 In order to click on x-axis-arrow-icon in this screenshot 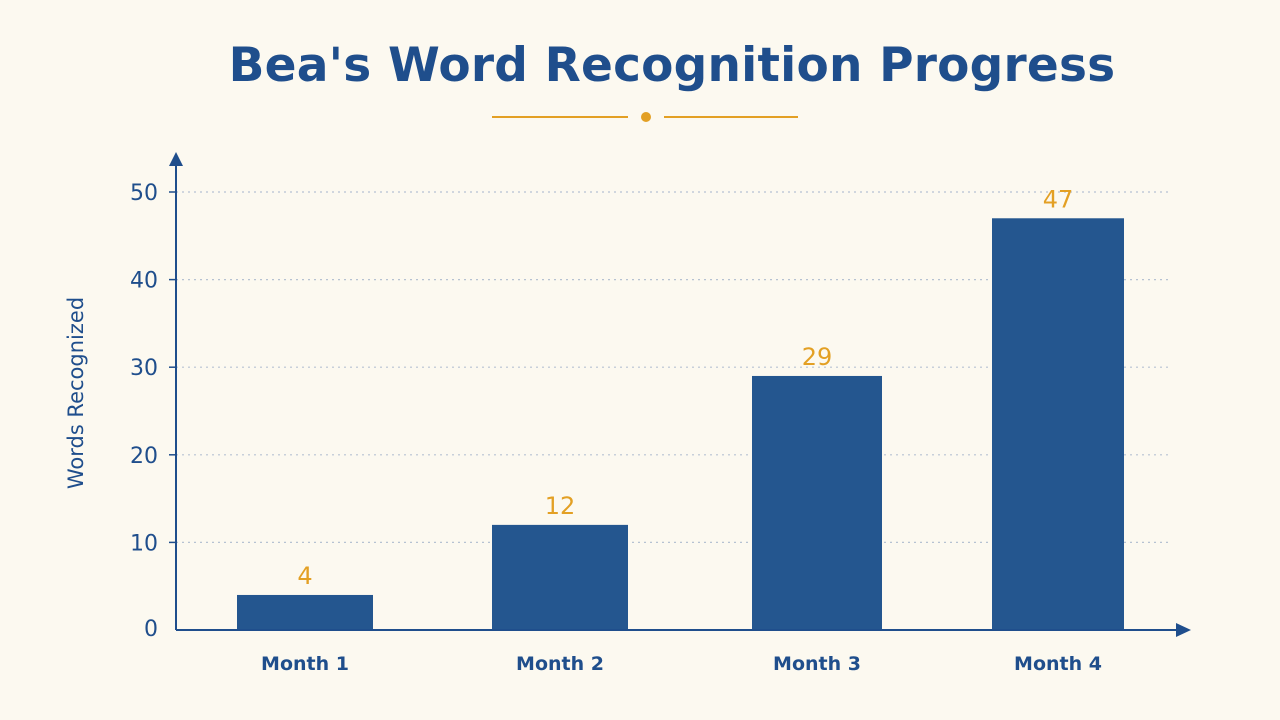, I will do `click(1183, 630)`.